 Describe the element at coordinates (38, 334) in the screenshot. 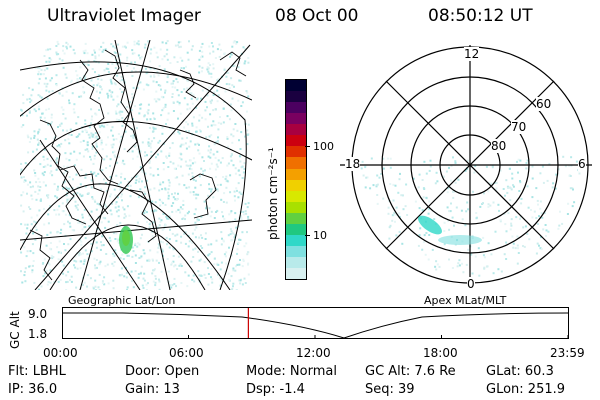

I see `timeline-ytick-bottom: 1.8` at that location.